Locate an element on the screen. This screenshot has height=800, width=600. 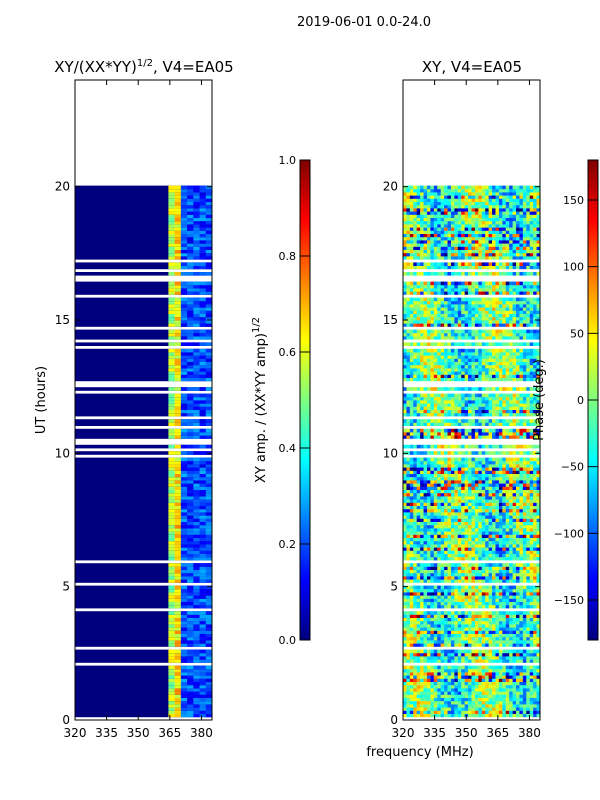
amp-ytick-label: 15 is located at coordinates (62, 320).